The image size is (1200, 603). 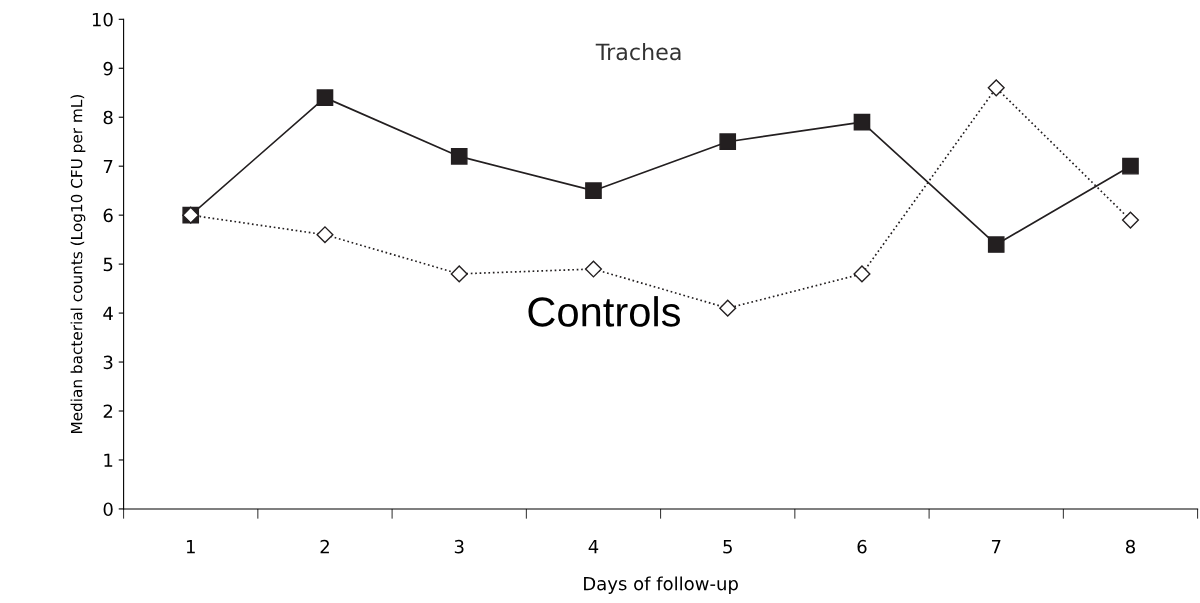 What do you see at coordinates (1130, 546) in the screenshot?
I see `x-tick-label: 8` at bounding box center [1130, 546].